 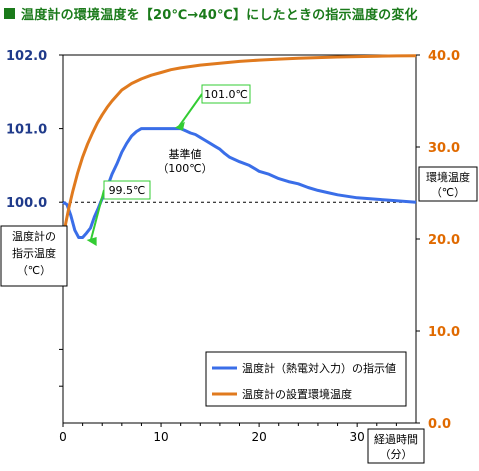 I want to click on y-left-tick-label: 101.0, so click(x=26, y=130).